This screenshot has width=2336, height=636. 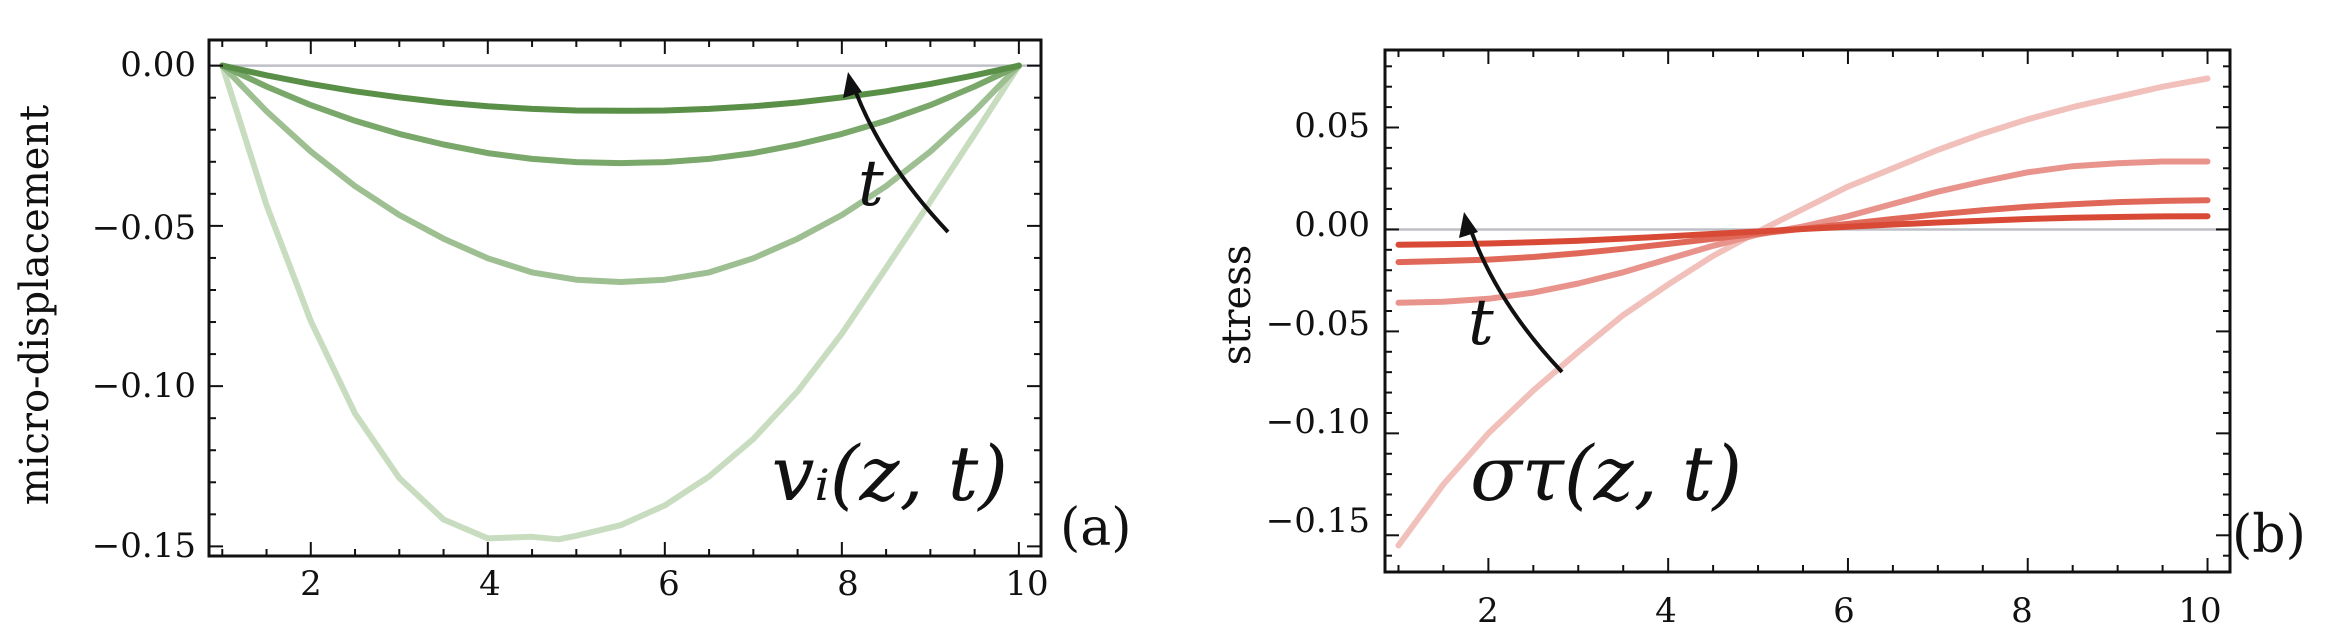 I want to click on y-axis-label: micro-displacement, so click(x=35, y=305).